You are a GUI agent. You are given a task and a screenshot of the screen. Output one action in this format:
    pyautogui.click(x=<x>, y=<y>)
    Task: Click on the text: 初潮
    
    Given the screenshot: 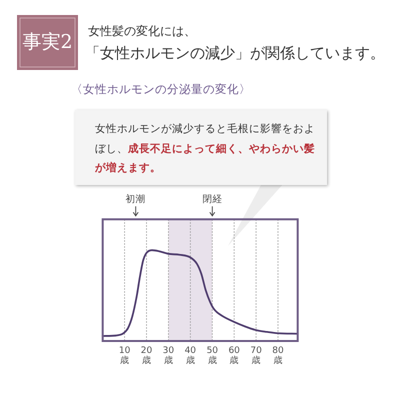 What is the action you would take?
    pyautogui.click(x=135, y=200)
    